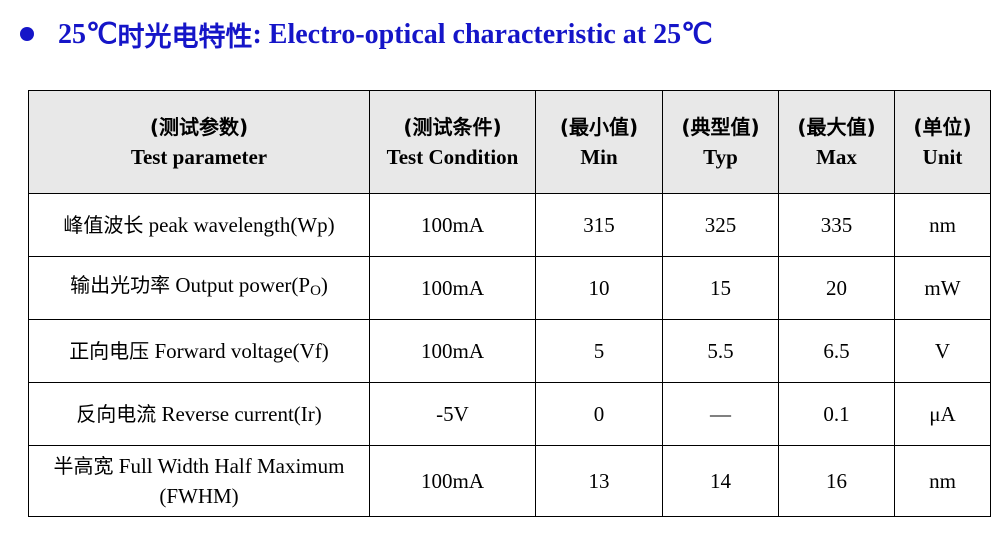 The image size is (997, 533). What do you see at coordinates (199, 496) in the screenshot?
I see `param-en-2: (FWHM)` at bounding box center [199, 496].